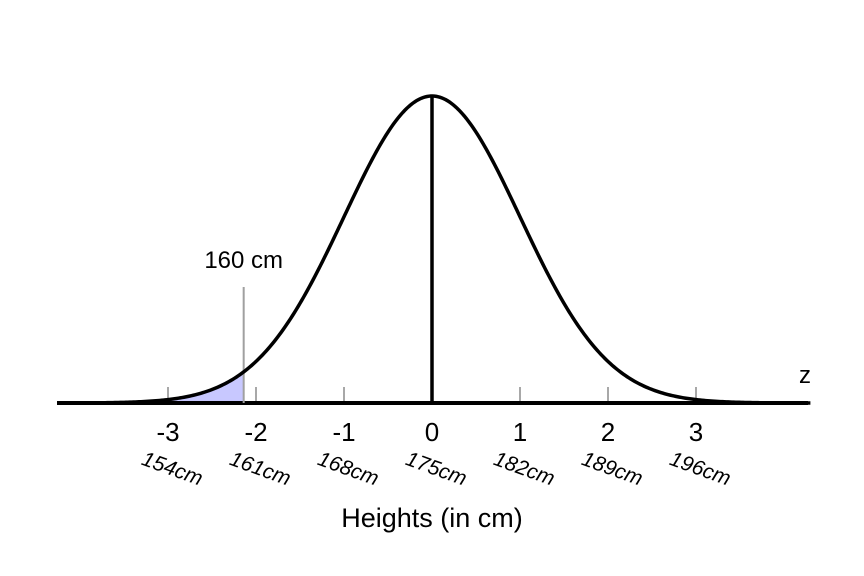  Describe the element at coordinates (612, 468) in the screenshot. I see `height-tick-label: 189cm` at that location.